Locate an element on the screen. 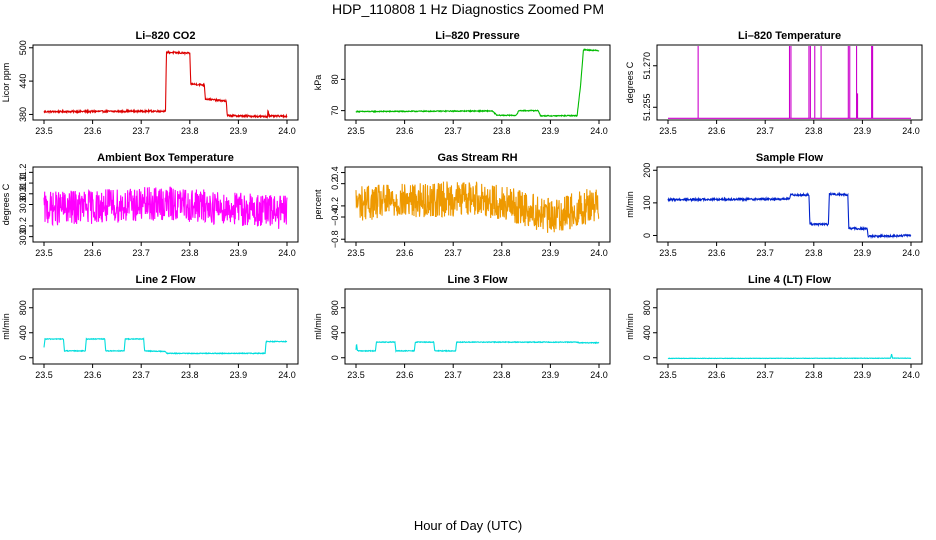 This screenshot has width=936, height=540. y-tick-label: 51.255 is located at coordinates (647, 108).